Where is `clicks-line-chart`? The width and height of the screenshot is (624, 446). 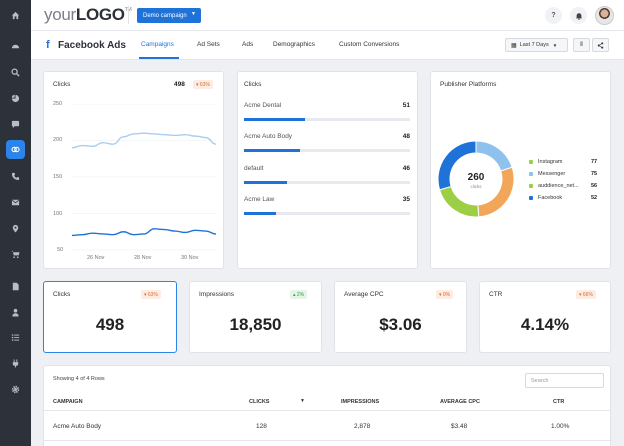 clicks-line-chart is located at coordinates (144, 177).